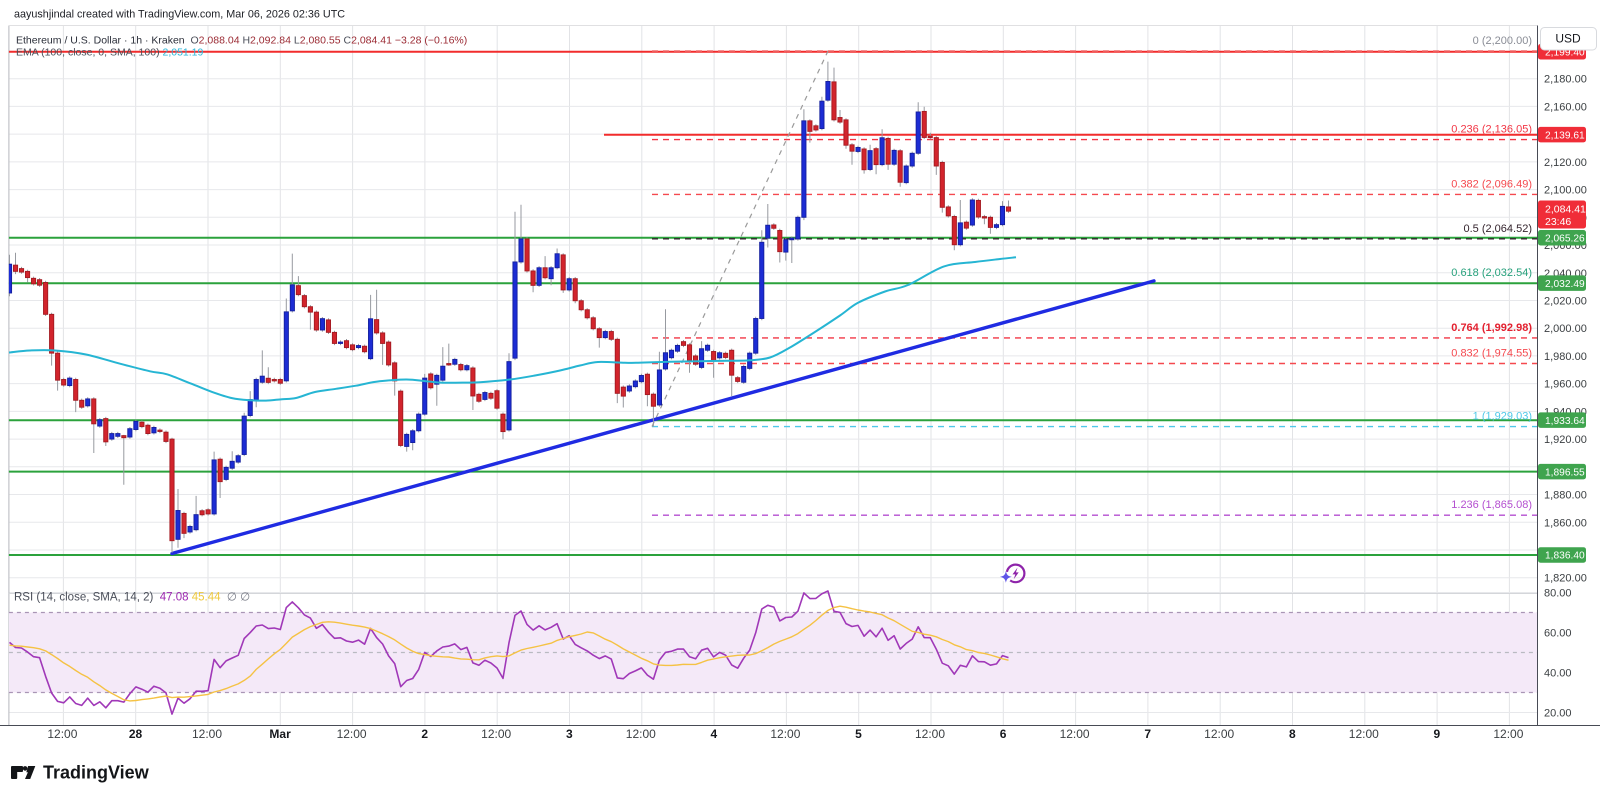  What do you see at coordinates (1003, 734) in the screenshot?
I see `svg-text: 6` at bounding box center [1003, 734].